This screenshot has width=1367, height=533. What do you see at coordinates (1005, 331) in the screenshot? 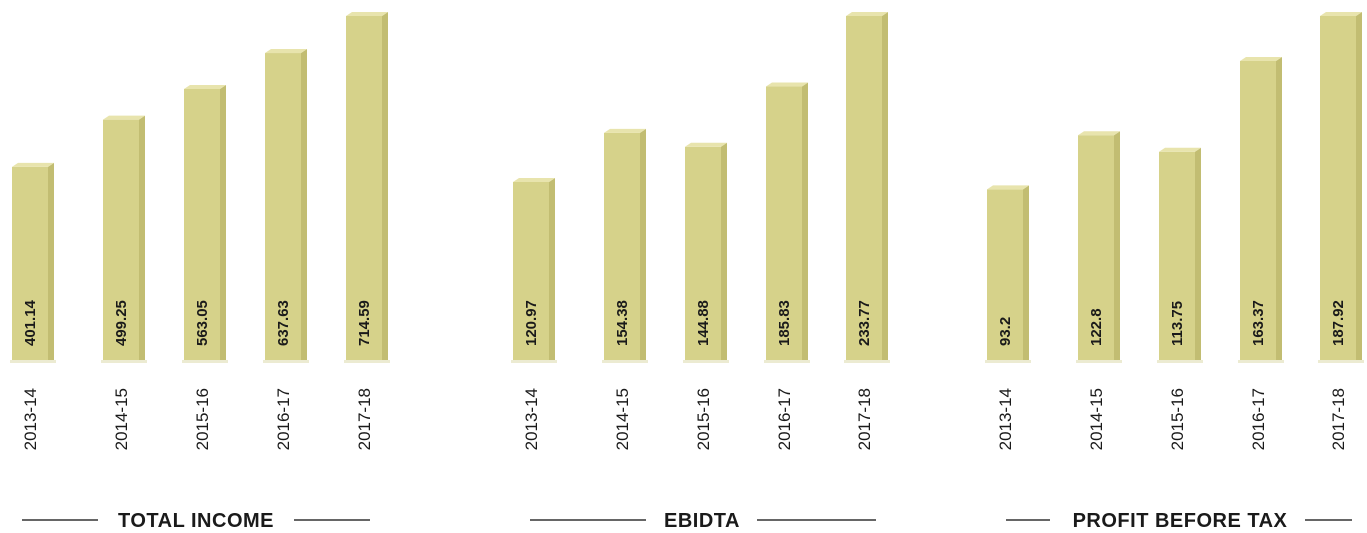
I see `data-label: 93.2` at bounding box center [1005, 331].